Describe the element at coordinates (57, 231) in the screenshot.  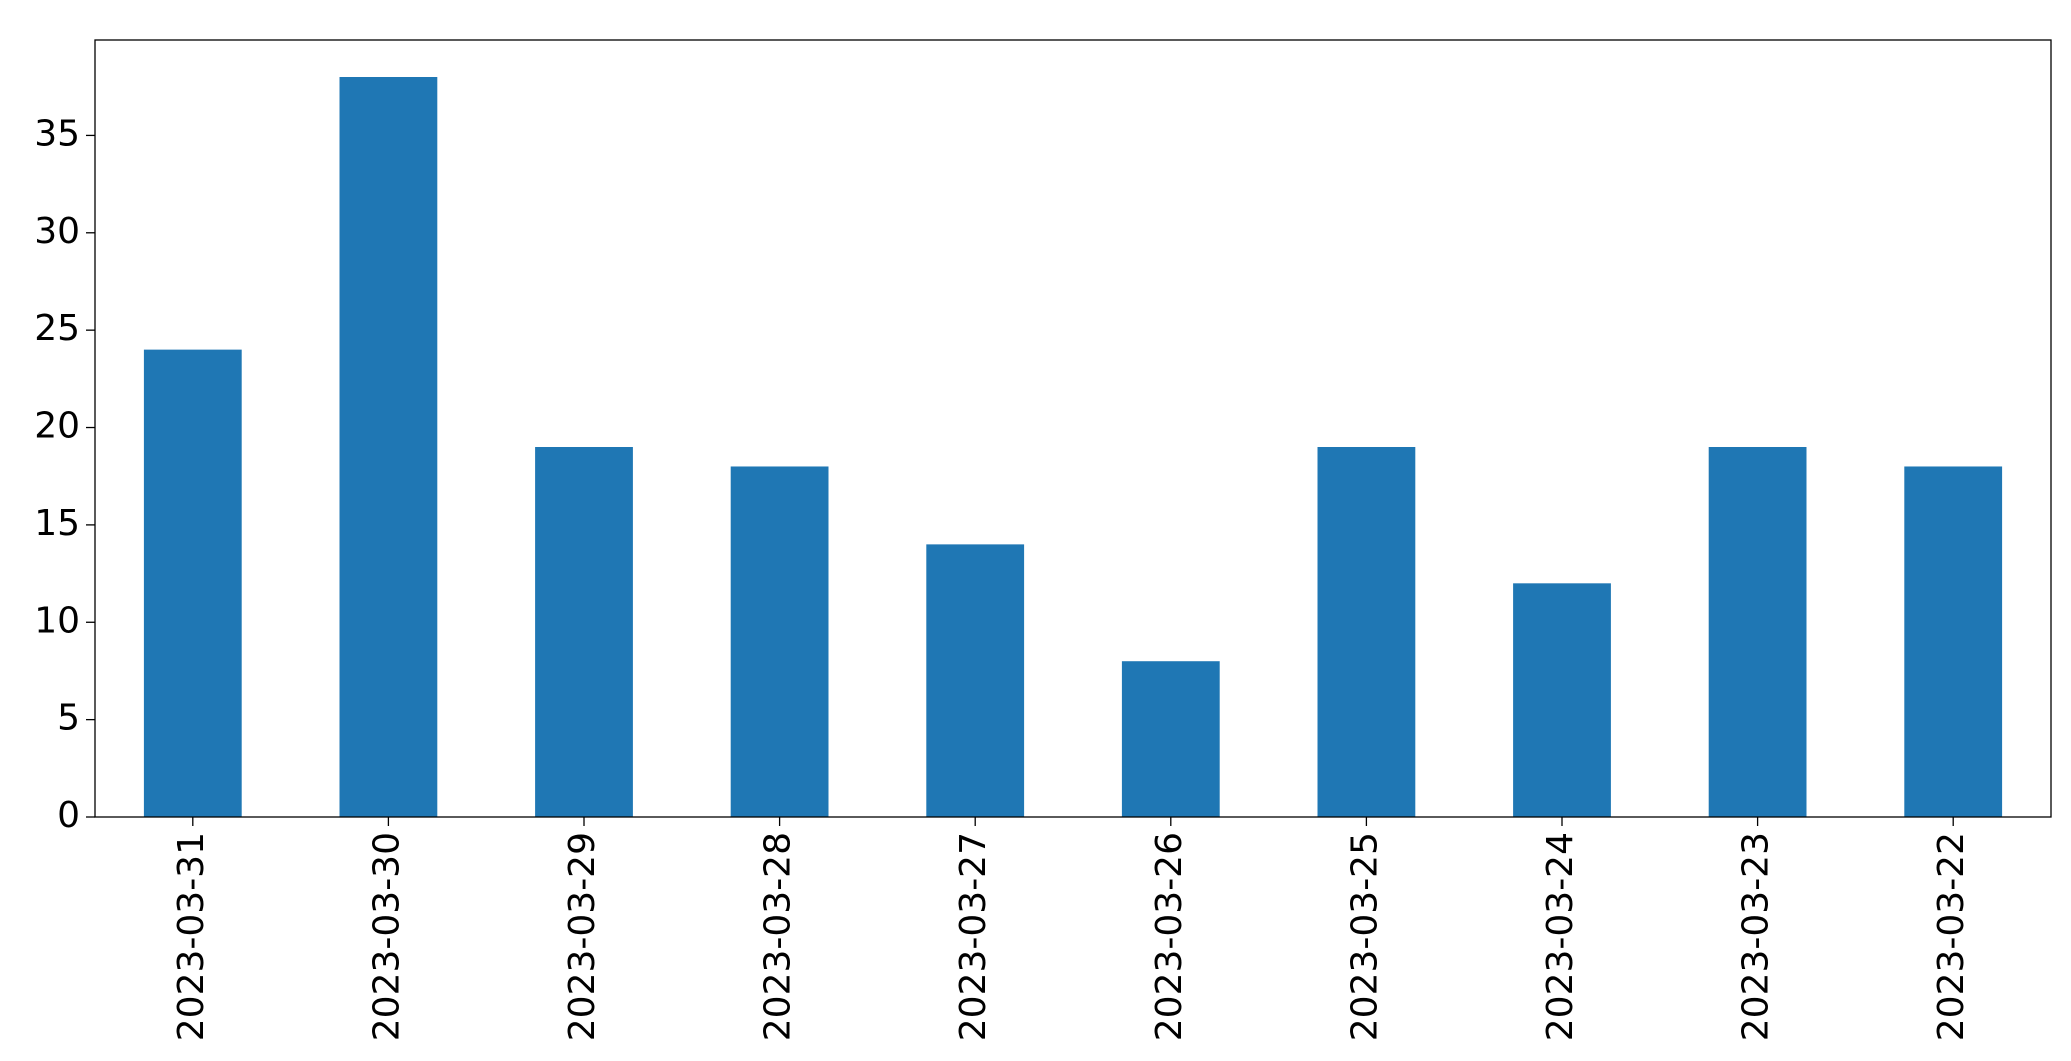
I see `y-tick-label: 30` at that location.